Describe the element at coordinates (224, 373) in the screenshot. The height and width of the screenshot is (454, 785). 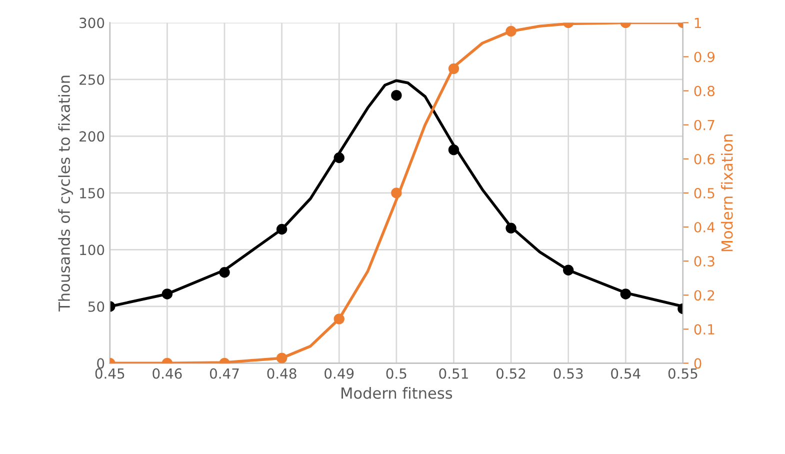
I see `x-tick-label: 0.47` at that location.